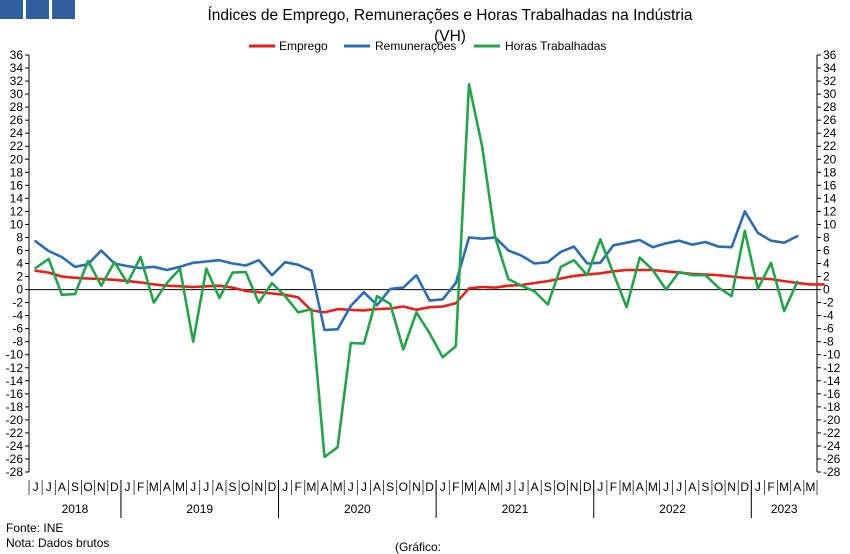 The image size is (850, 554). What do you see at coordinates (15, 355) in the screenshot?
I see `y-tick-label-left: -10` at bounding box center [15, 355].